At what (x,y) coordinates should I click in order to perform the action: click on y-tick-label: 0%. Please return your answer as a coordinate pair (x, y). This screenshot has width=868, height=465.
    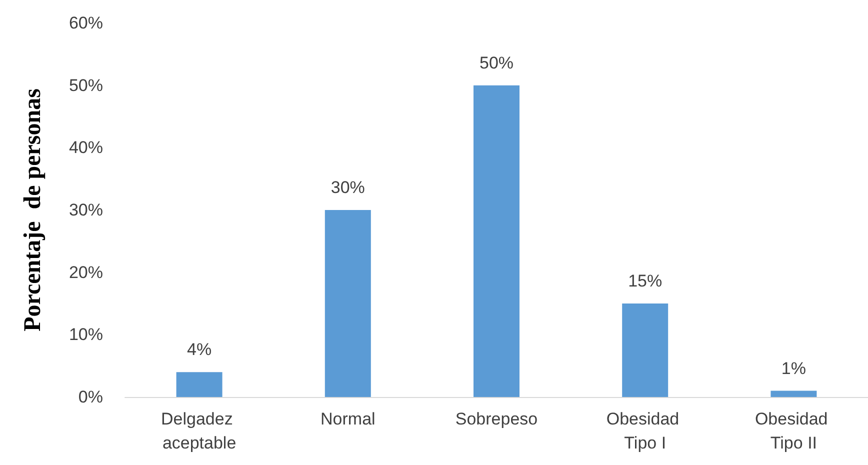
    Looking at the image, I should click on (90, 397).